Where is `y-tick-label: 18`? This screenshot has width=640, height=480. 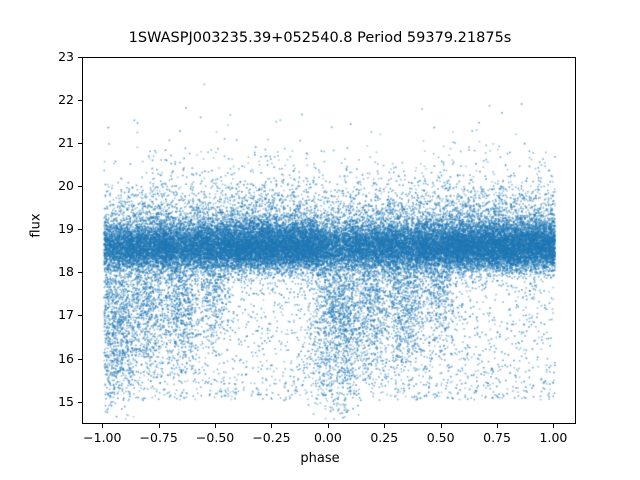 y-tick-label: 18 is located at coordinates (66, 272).